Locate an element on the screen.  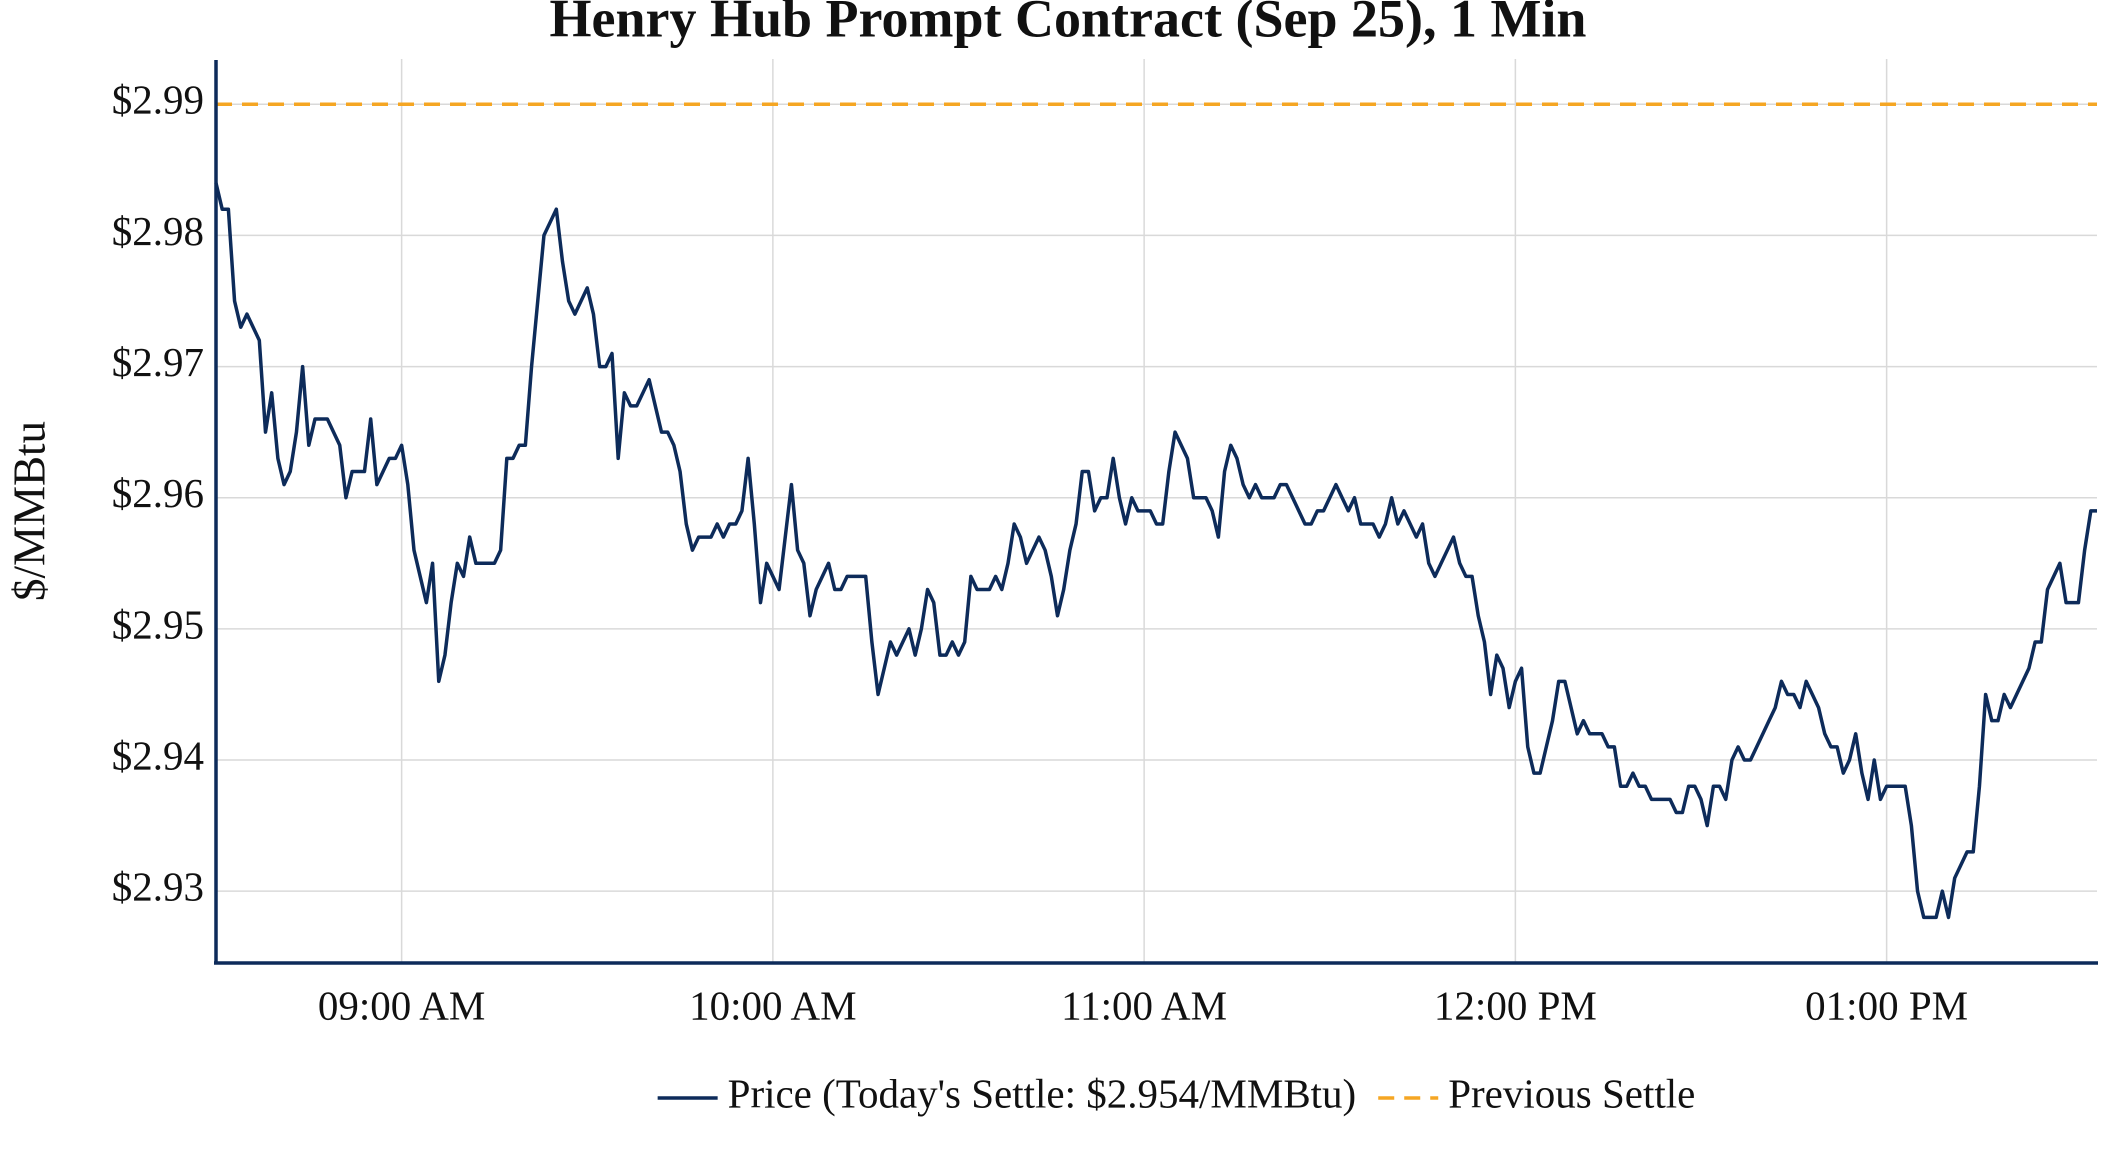
y-tick-label: $2.98 is located at coordinates (158, 231).